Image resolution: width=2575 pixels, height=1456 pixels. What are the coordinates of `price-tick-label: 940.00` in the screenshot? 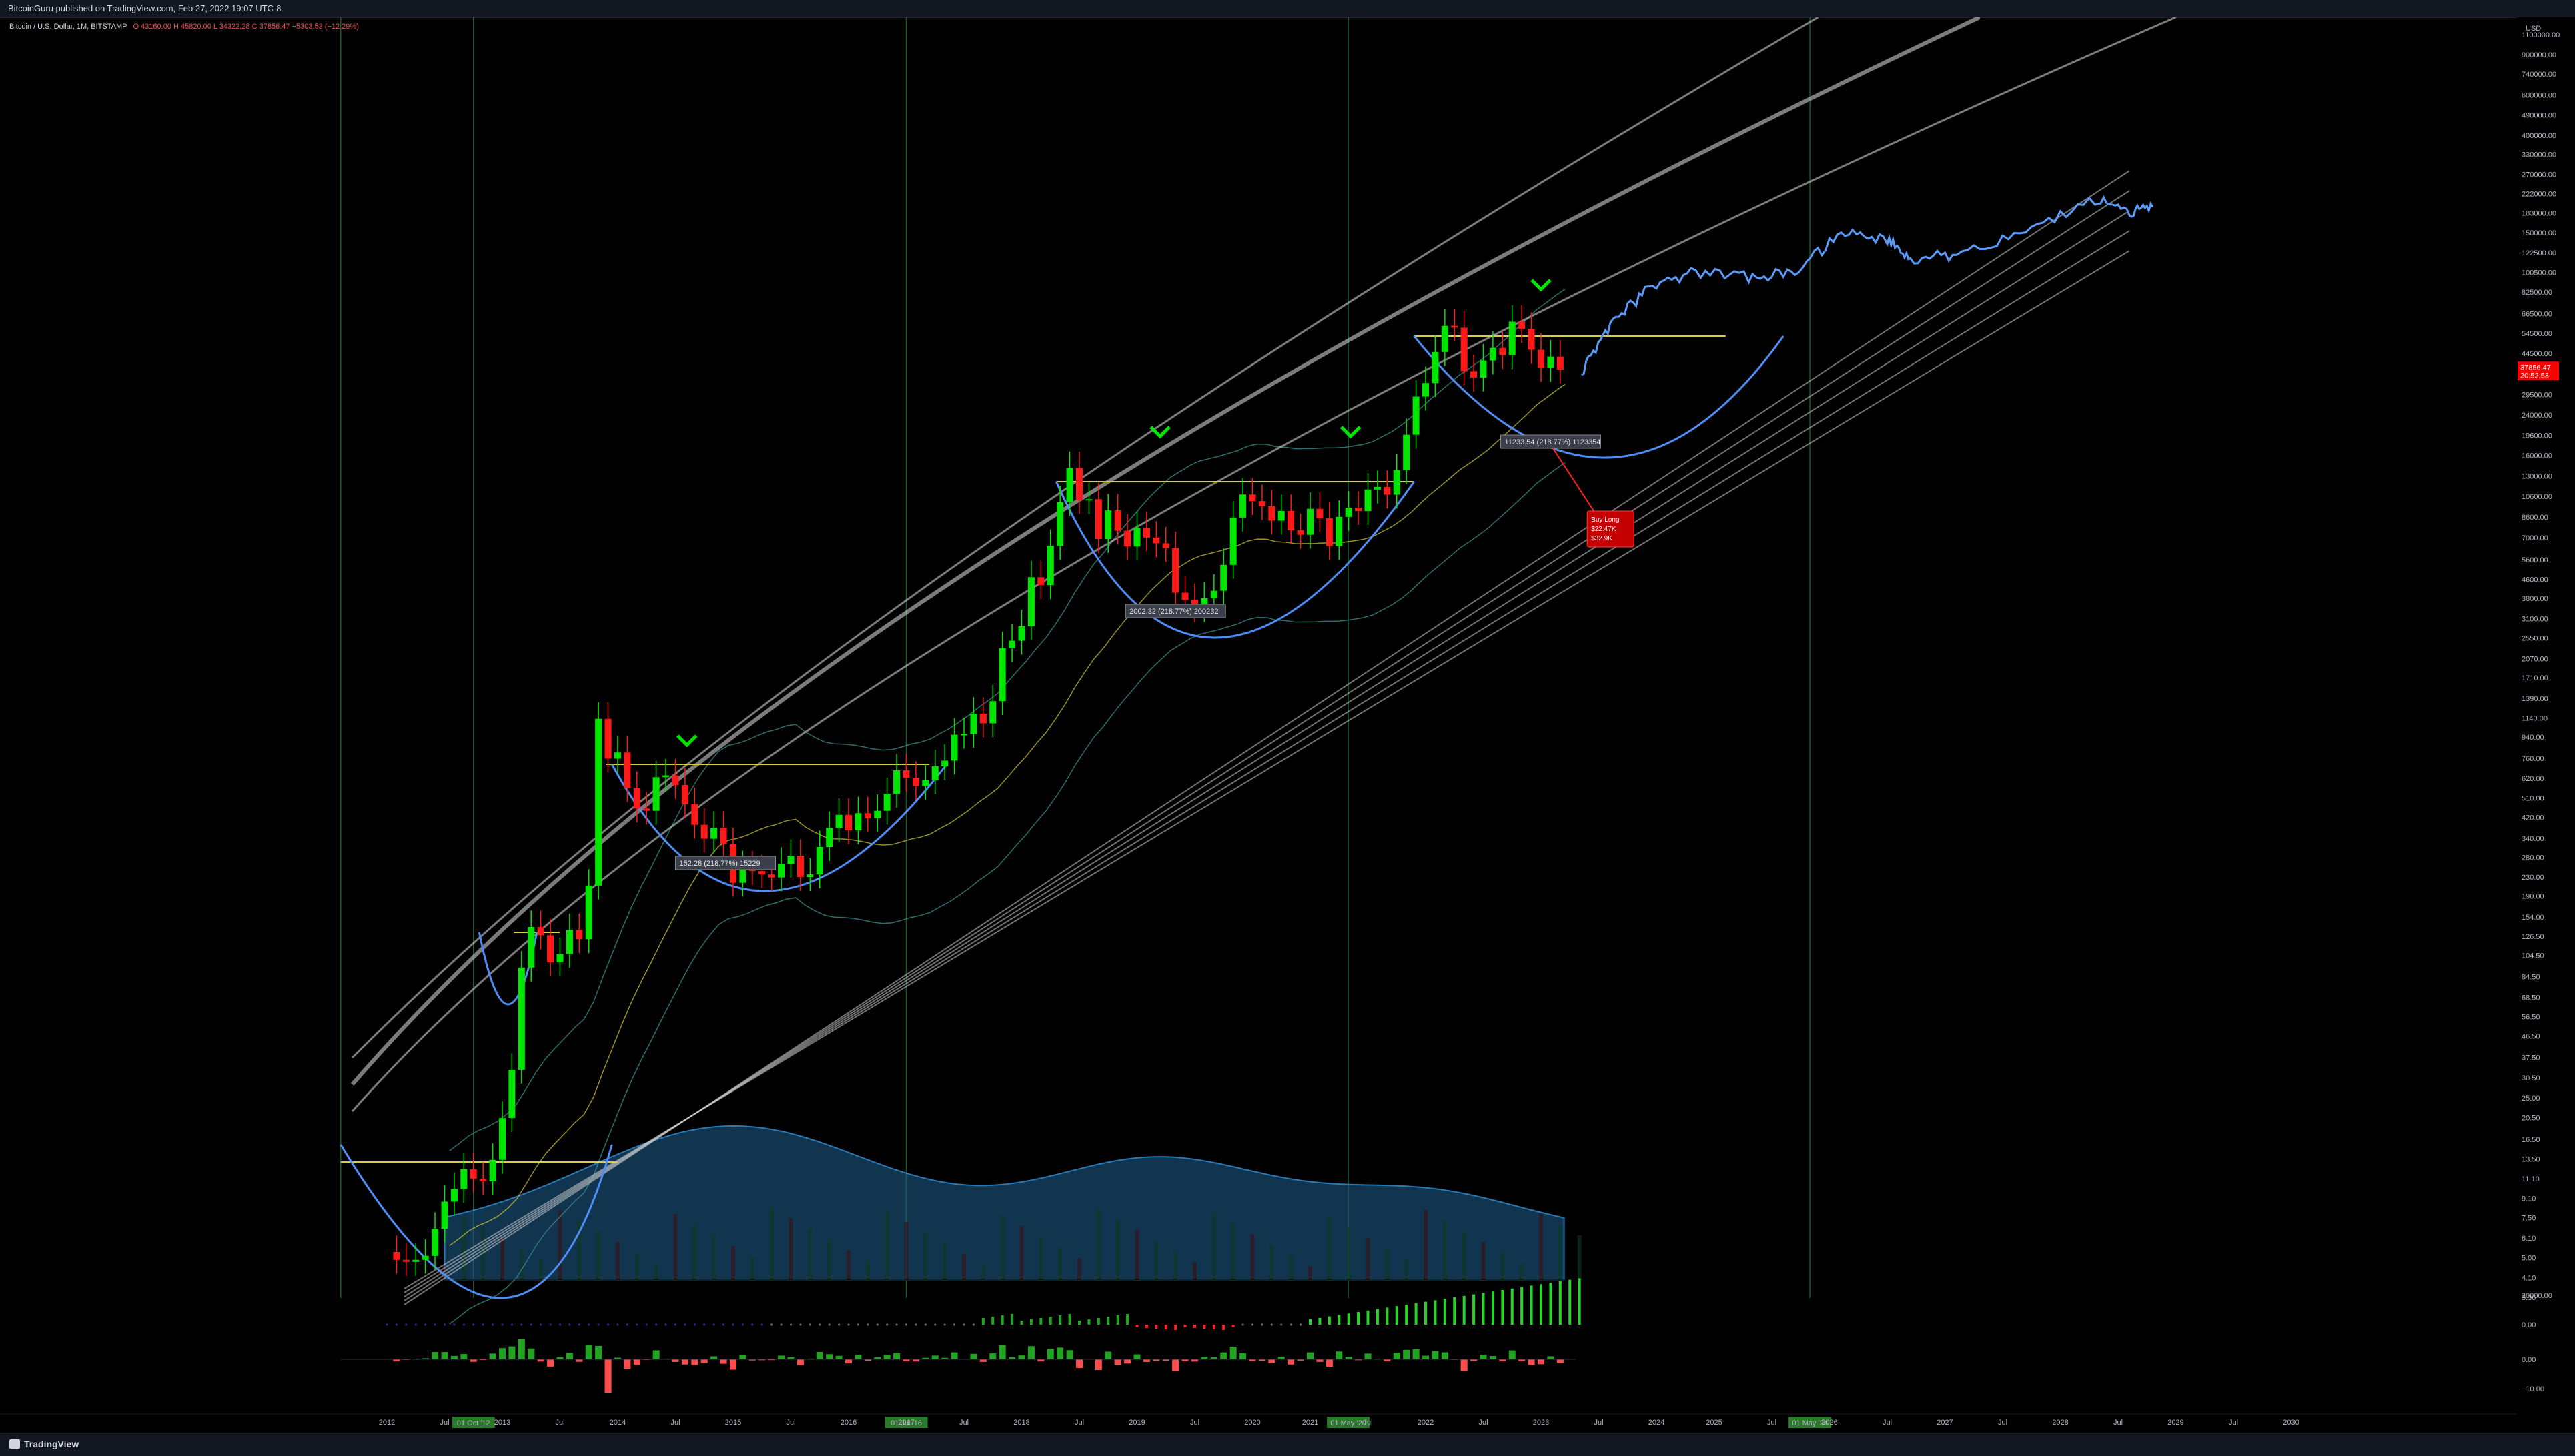 It's located at (2533, 738).